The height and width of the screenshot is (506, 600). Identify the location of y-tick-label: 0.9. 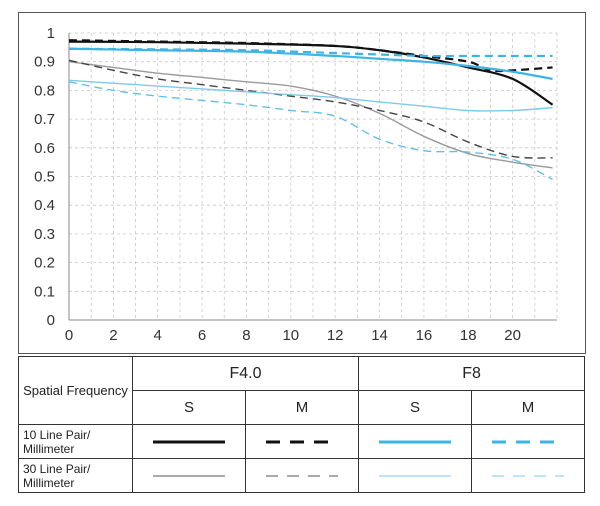
(44, 62).